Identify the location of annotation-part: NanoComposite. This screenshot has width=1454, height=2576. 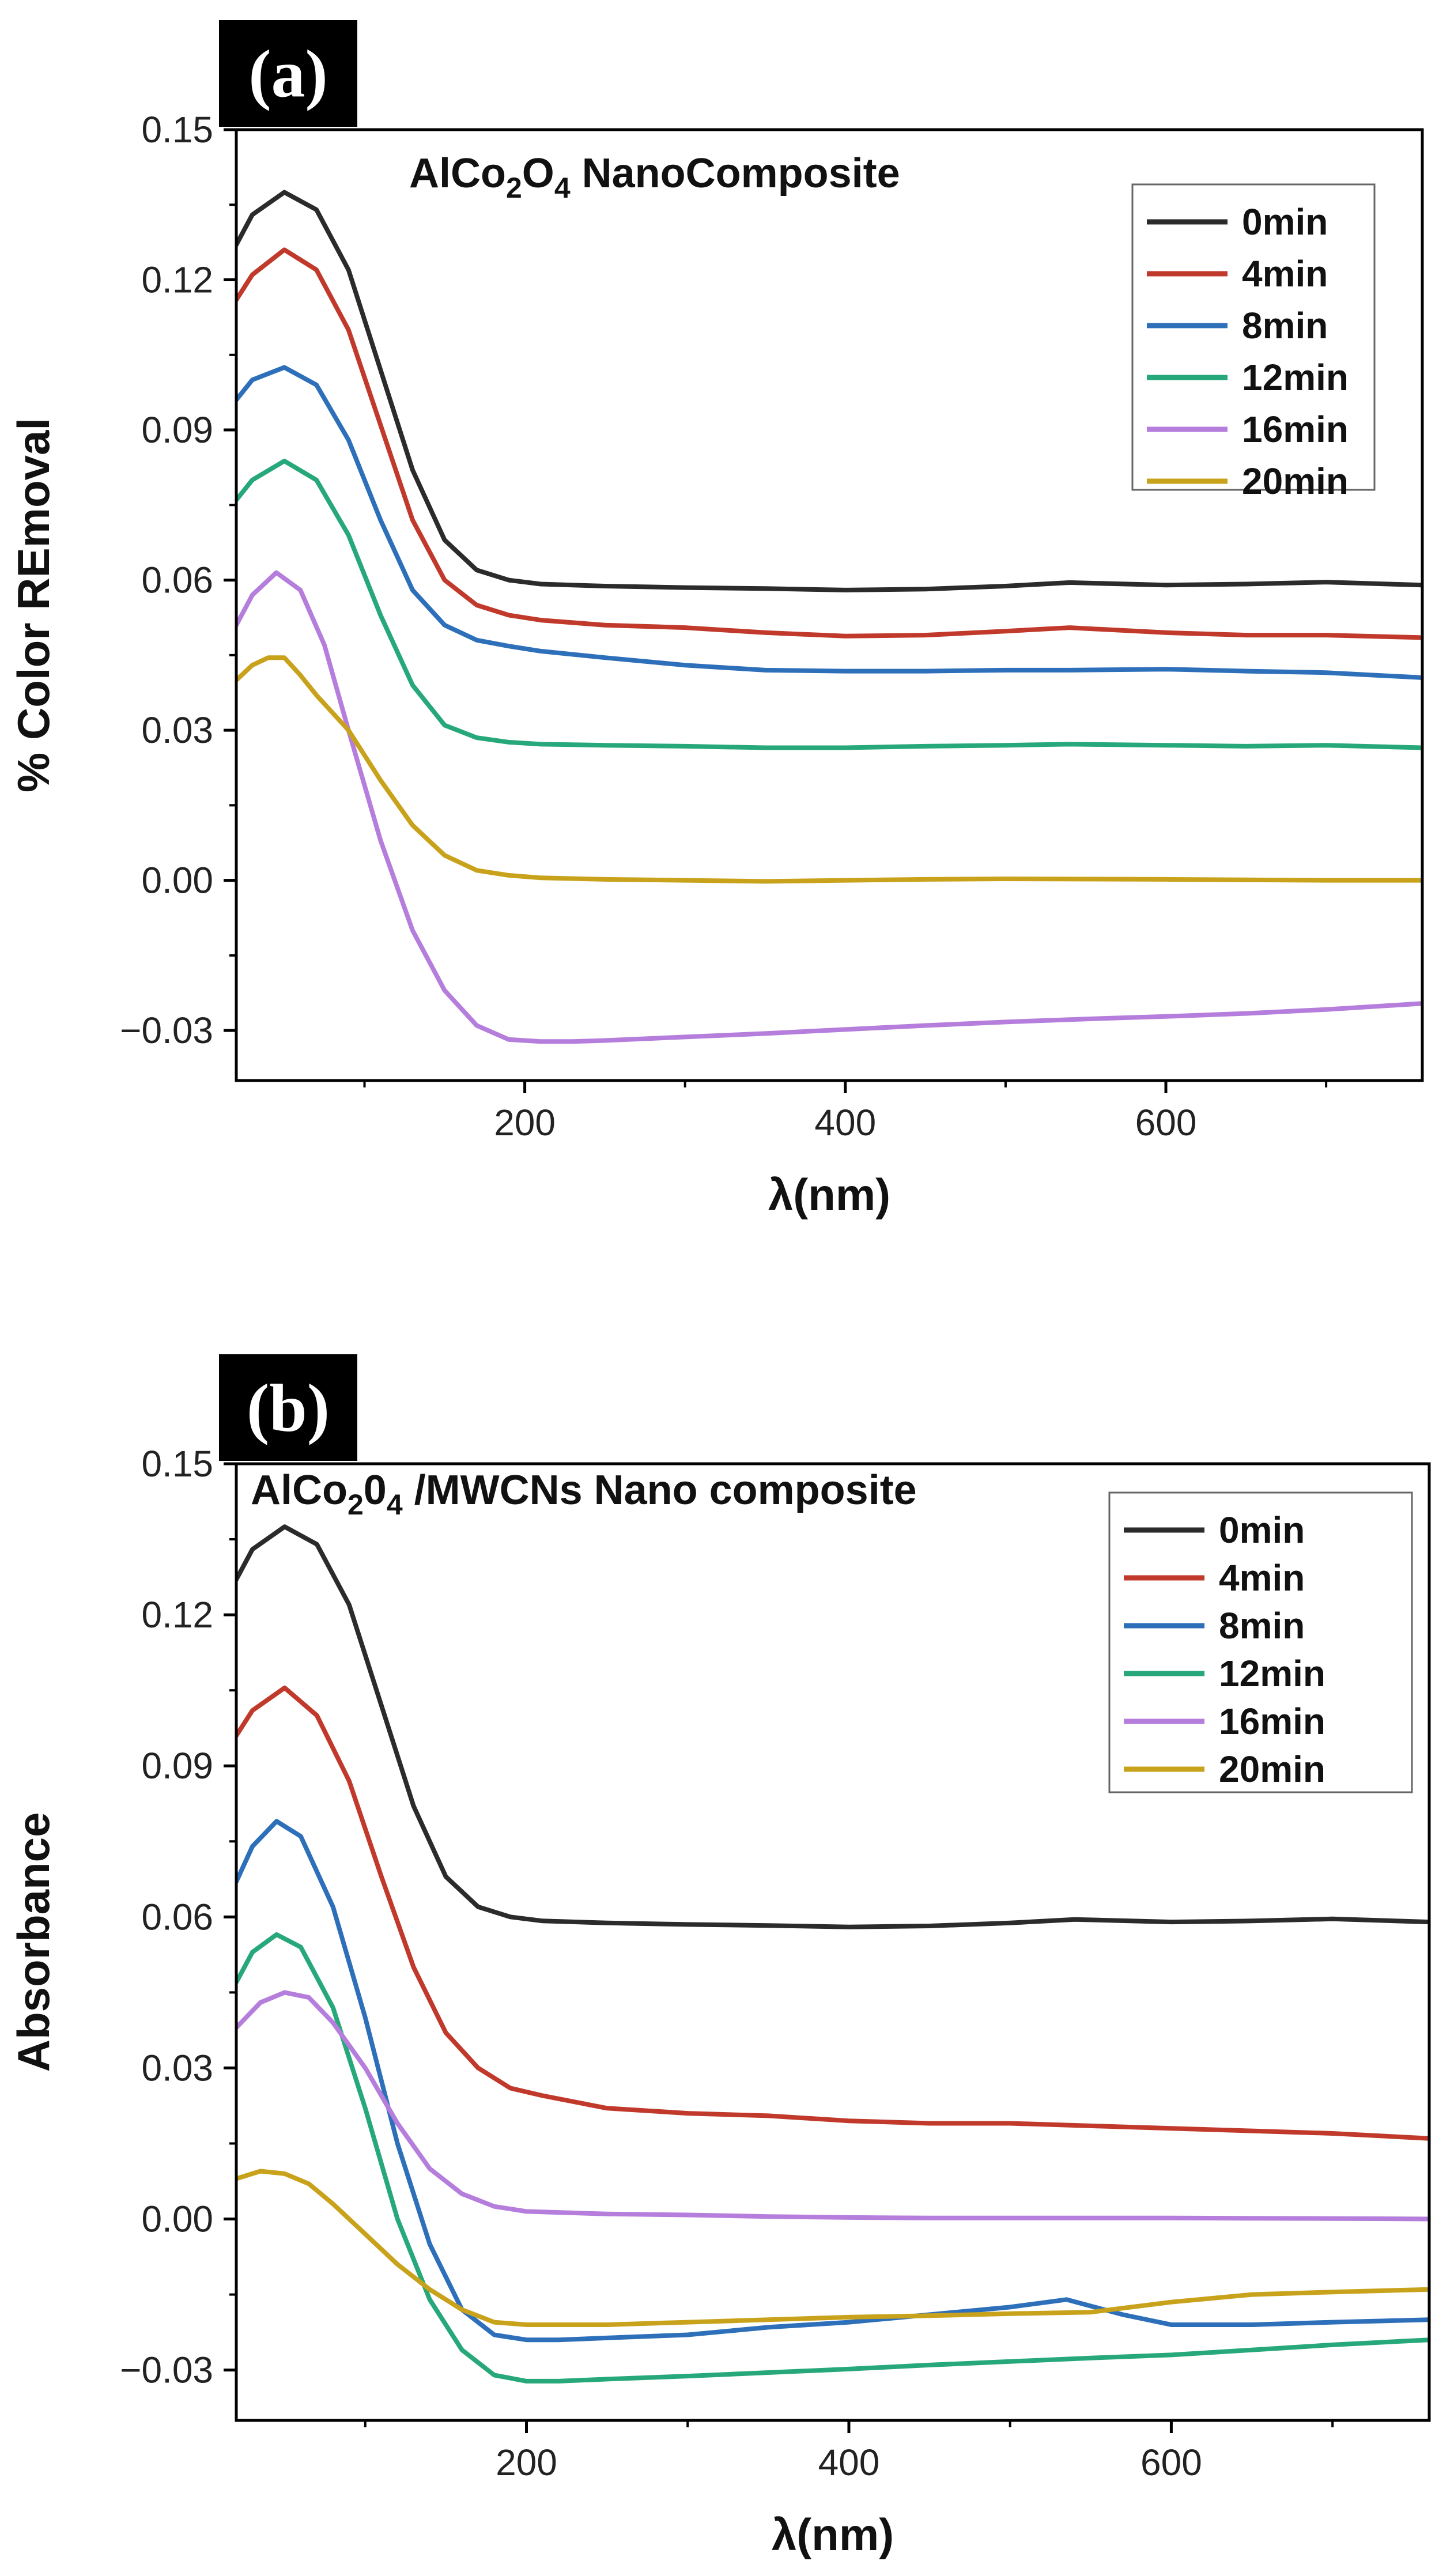
(735, 173).